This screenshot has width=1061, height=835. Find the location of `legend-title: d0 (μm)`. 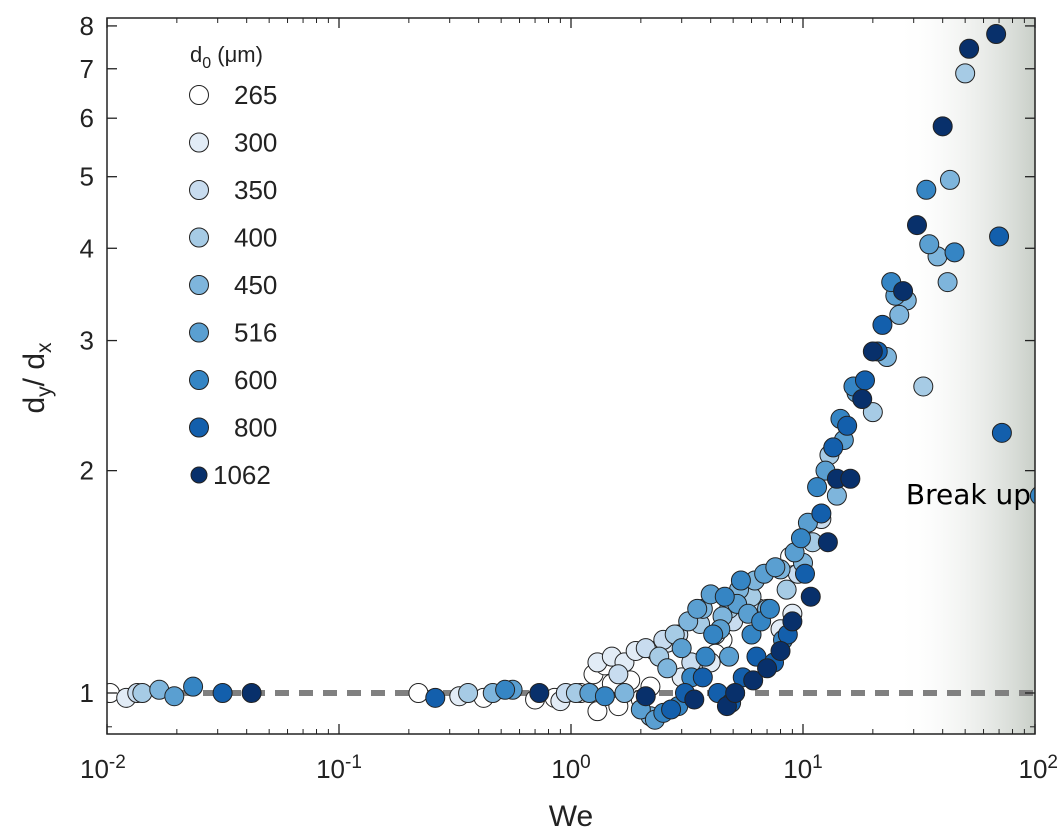

legend-title: d0 (μm) is located at coordinates (226, 57).